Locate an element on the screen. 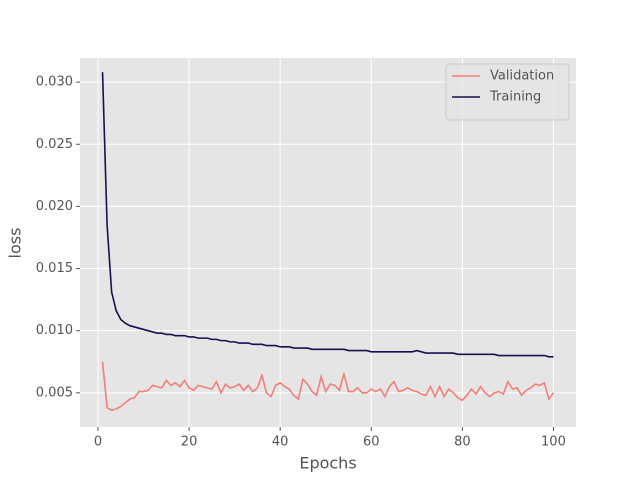 The width and height of the screenshot is (640, 480). legend: Validation Training is located at coordinates (507, 92).